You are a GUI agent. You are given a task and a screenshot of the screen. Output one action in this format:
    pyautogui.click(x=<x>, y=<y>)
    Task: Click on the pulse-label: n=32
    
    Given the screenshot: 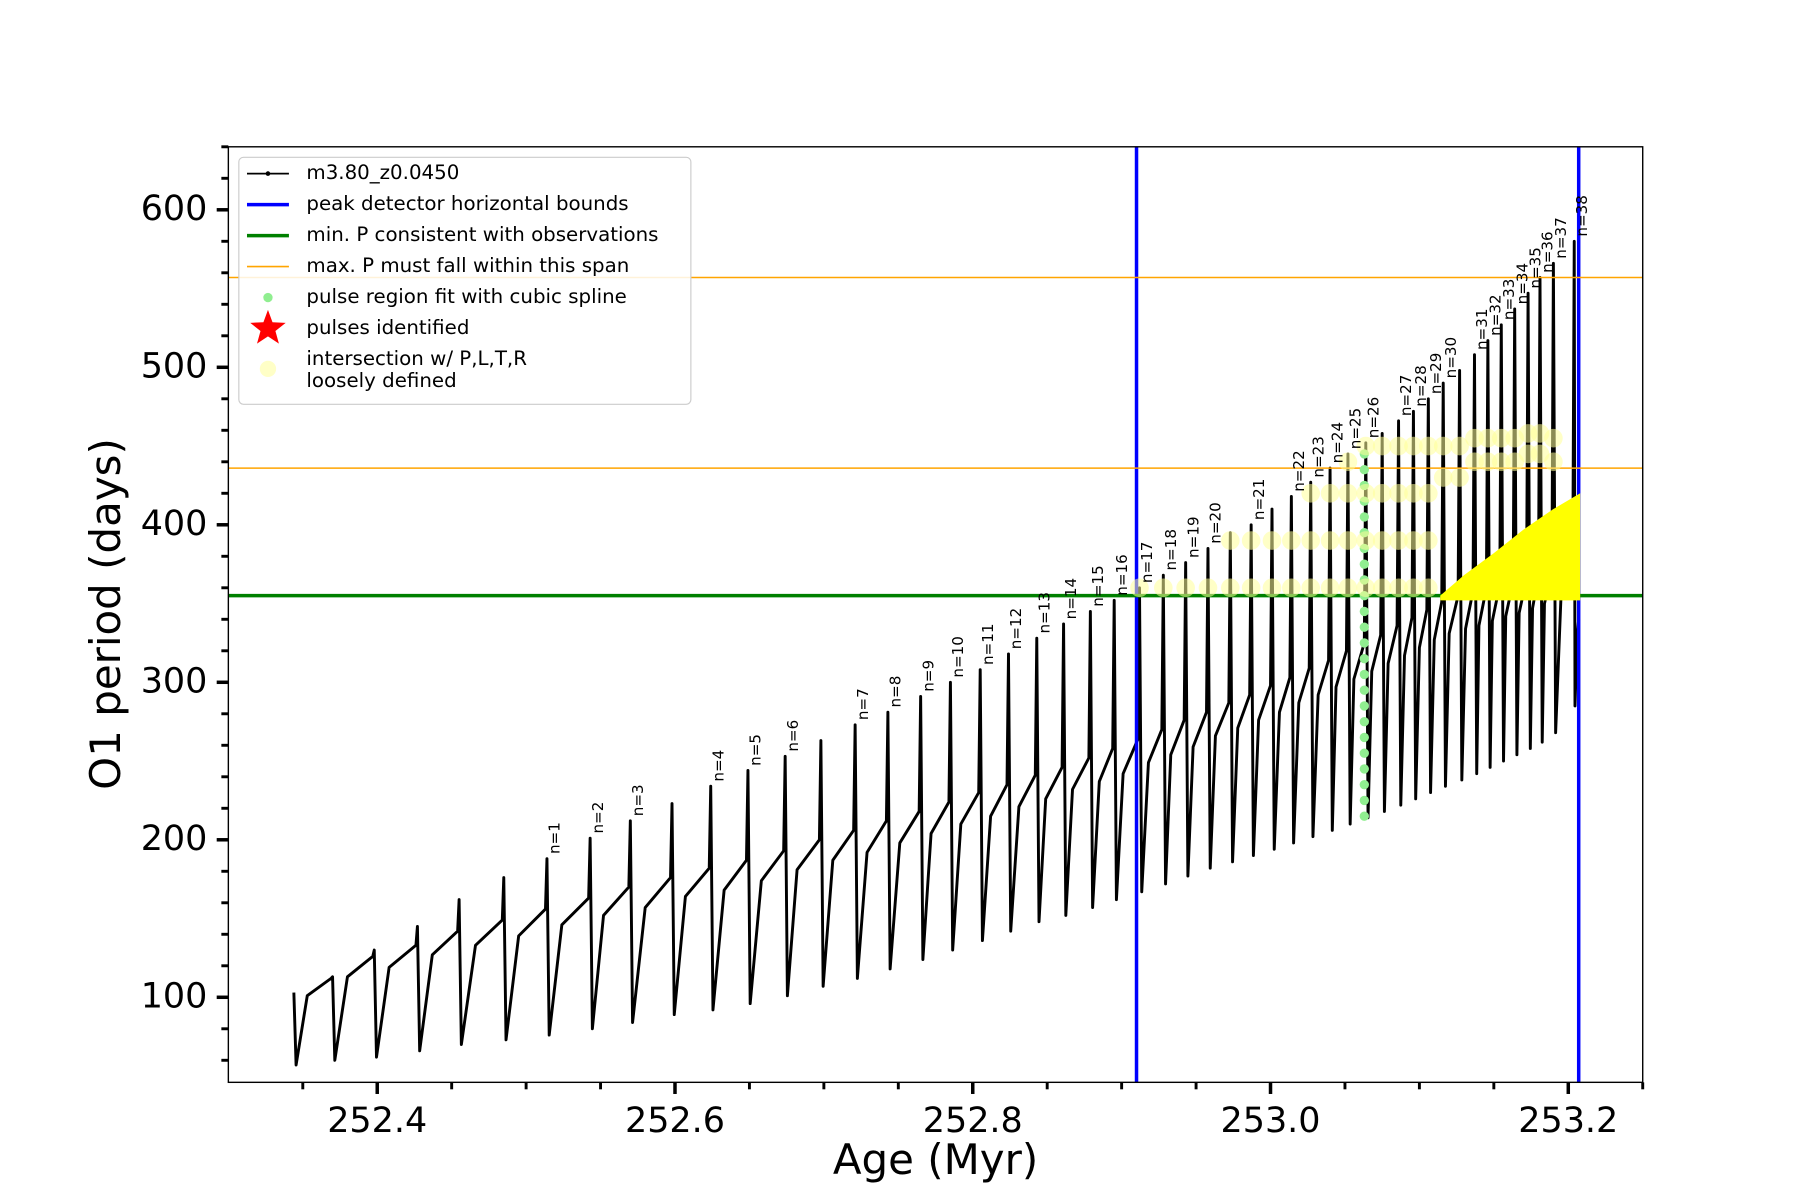 What is the action you would take?
    pyautogui.click(x=1496, y=315)
    